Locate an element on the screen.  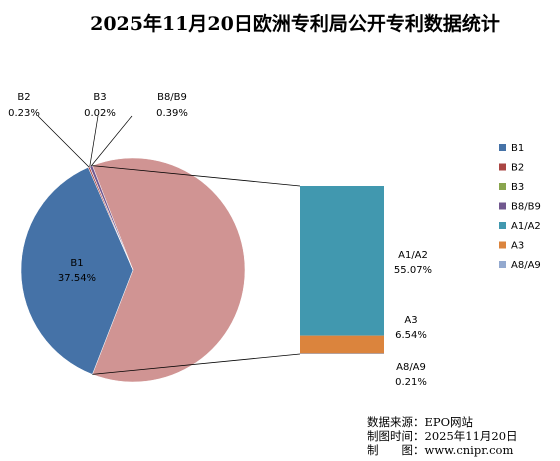
legend: B1 B2 B3 B8/B9 A1/A2 A3 A8/A9 is located at coordinates (520, 207).